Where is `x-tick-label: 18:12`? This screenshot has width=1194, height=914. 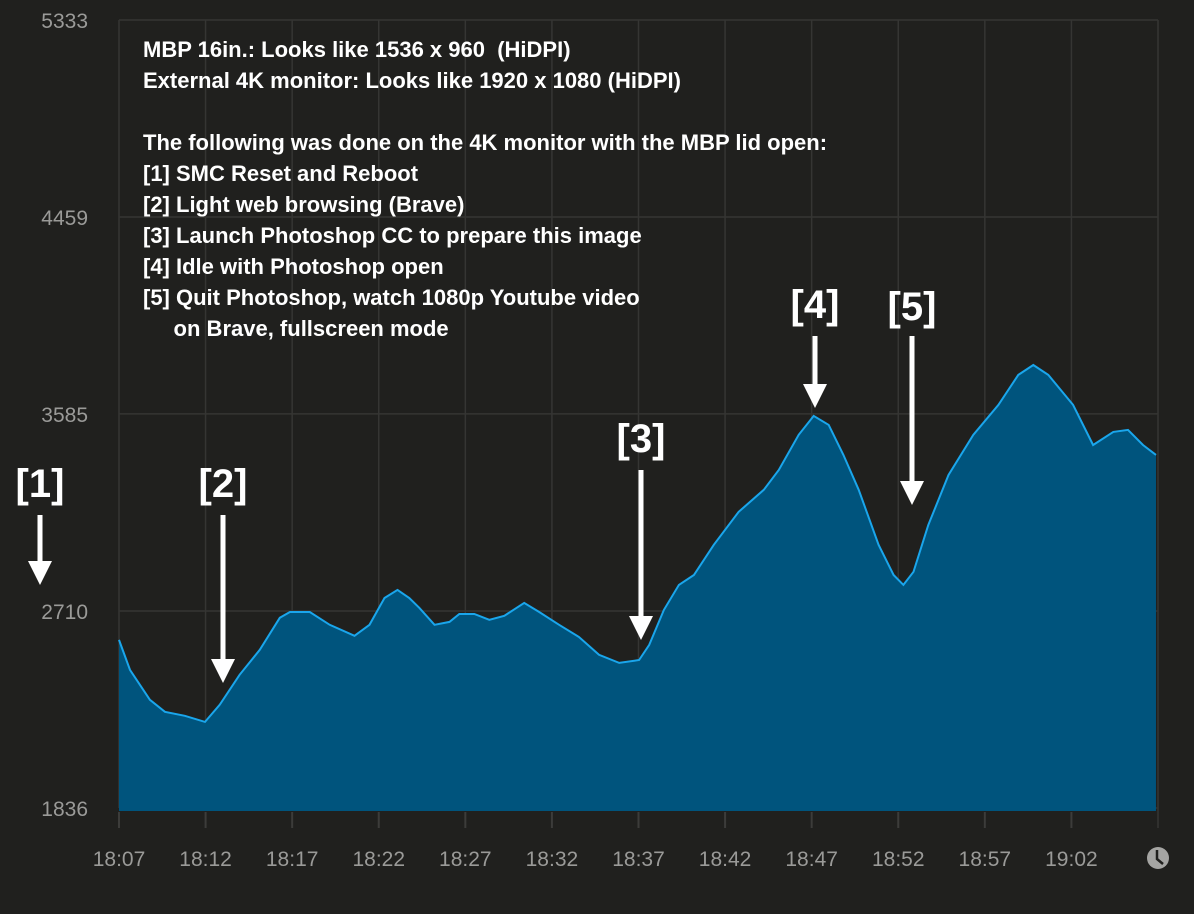 x-tick-label: 18:12 is located at coordinates (205, 859).